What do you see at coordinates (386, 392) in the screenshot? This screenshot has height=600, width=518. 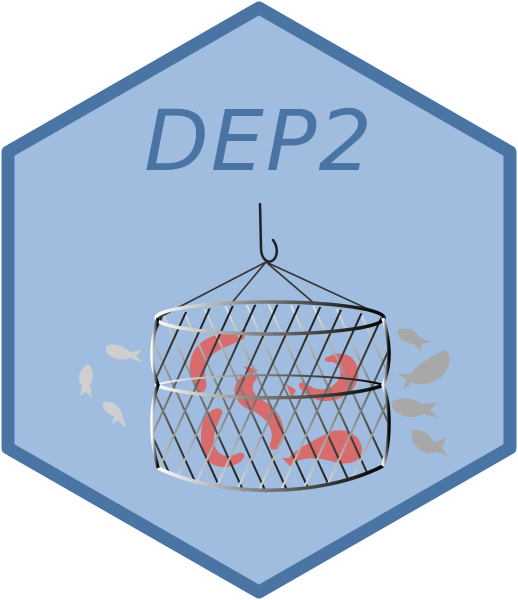 I see `cage-side-right` at bounding box center [386, 392].